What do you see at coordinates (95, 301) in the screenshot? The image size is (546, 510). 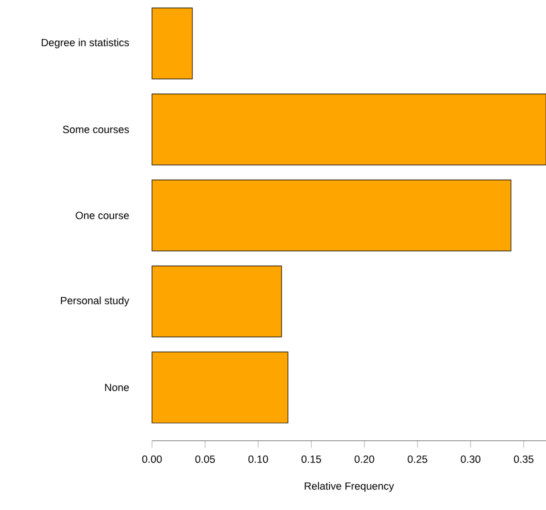 I see `y-tick-label: Personal study` at bounding box center [95, 301].